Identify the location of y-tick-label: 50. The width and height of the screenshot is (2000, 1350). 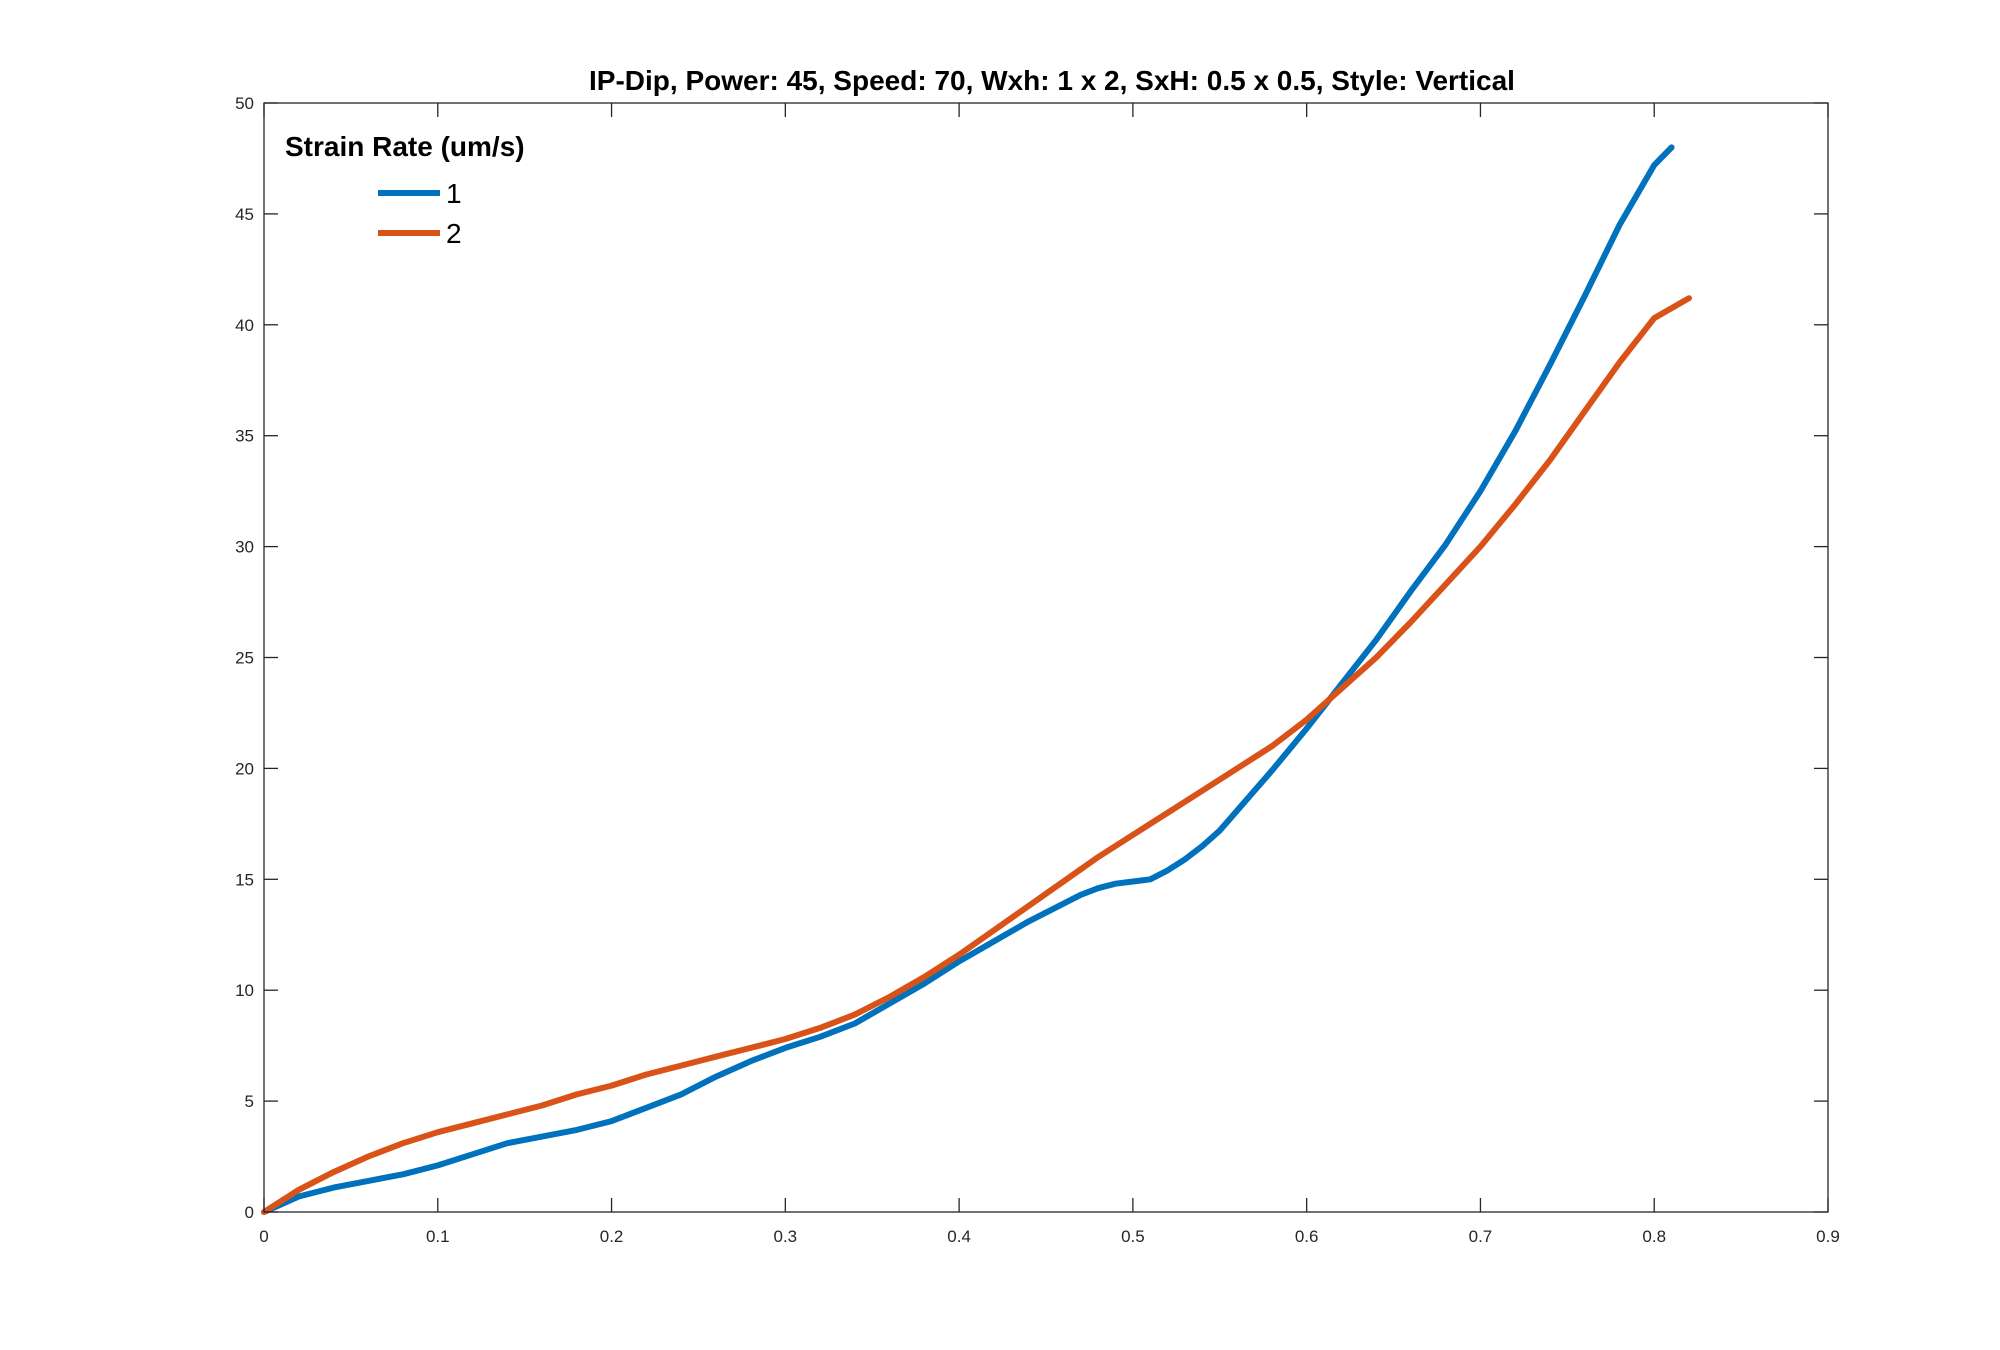
(244, 103).